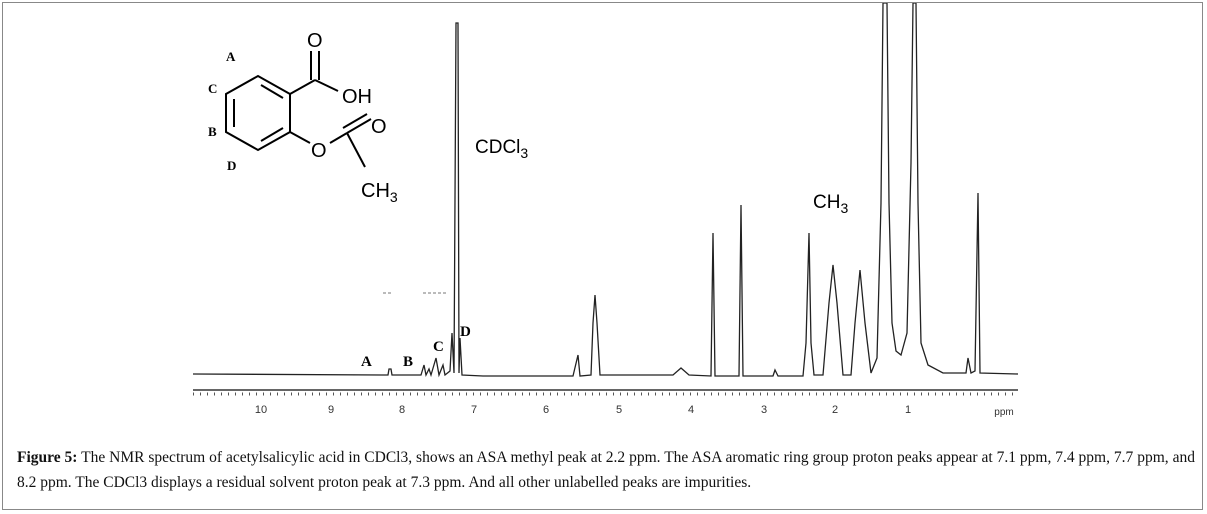  What do you see at coordinates (546, 410) in the screenshot?
I see `axis-tick-label: 6` at bounding box center [546, 410].